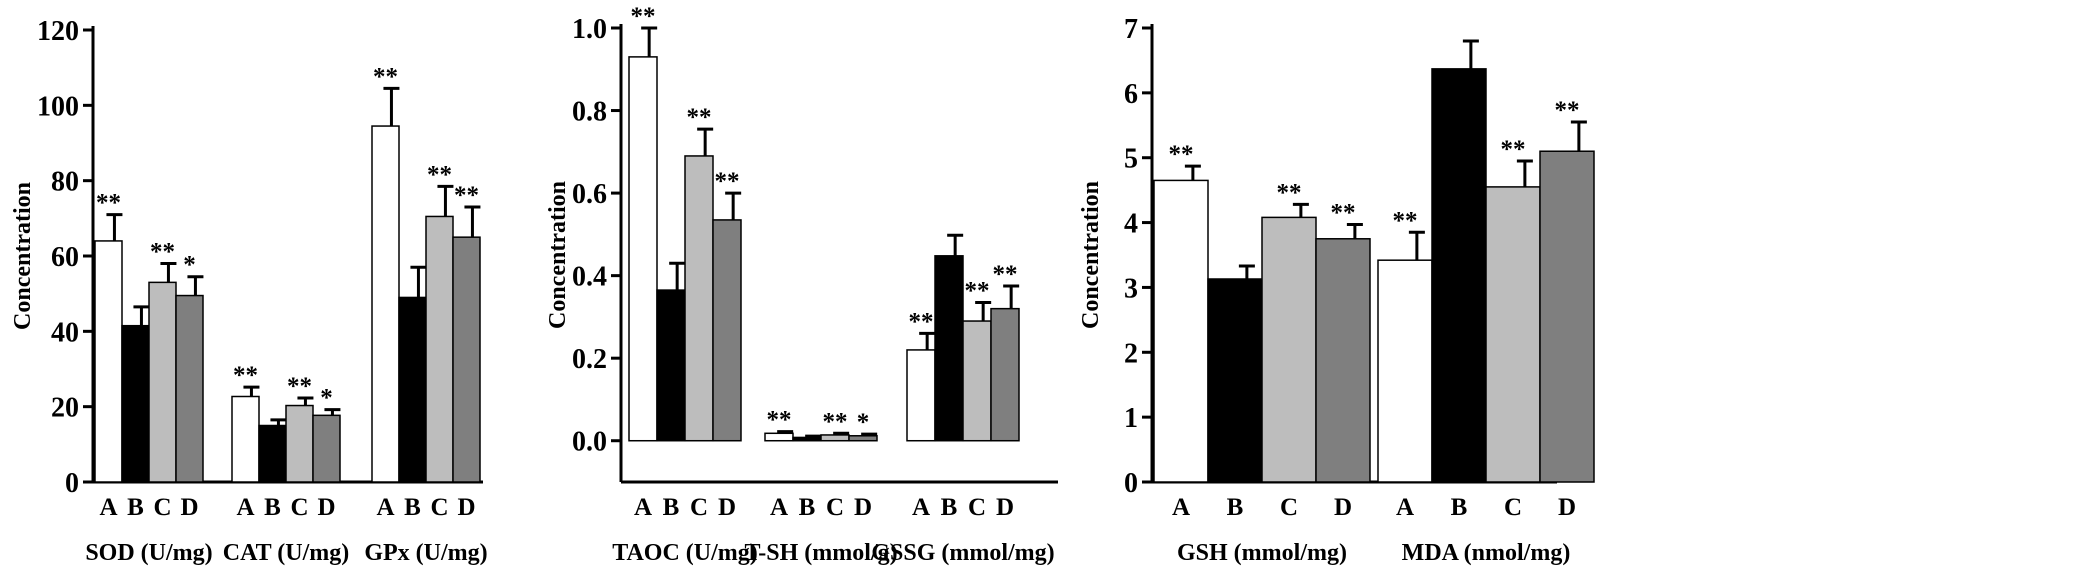 The image size is (2077, 572). What do you see at coordinates (685, 553) in the screenshot?
I see `group-label: TAOC (U/mg)` at bounding box center [685, 553].